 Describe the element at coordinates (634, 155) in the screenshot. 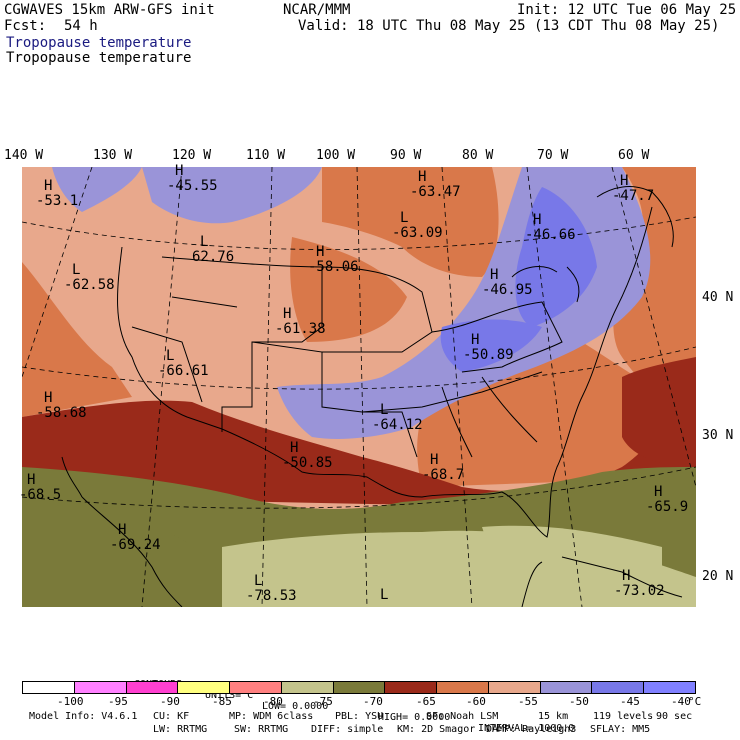

I see `lon-label: 60 W` at that location.